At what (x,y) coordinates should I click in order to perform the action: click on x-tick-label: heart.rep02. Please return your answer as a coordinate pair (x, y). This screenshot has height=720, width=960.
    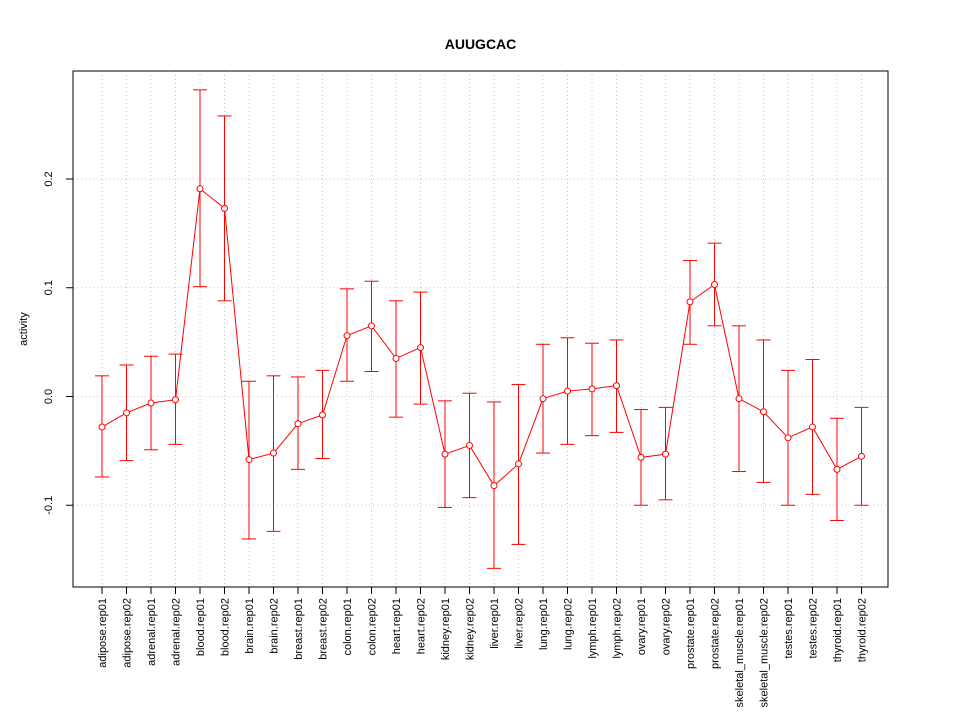
    Looking at the image, I should click on (422, 626).